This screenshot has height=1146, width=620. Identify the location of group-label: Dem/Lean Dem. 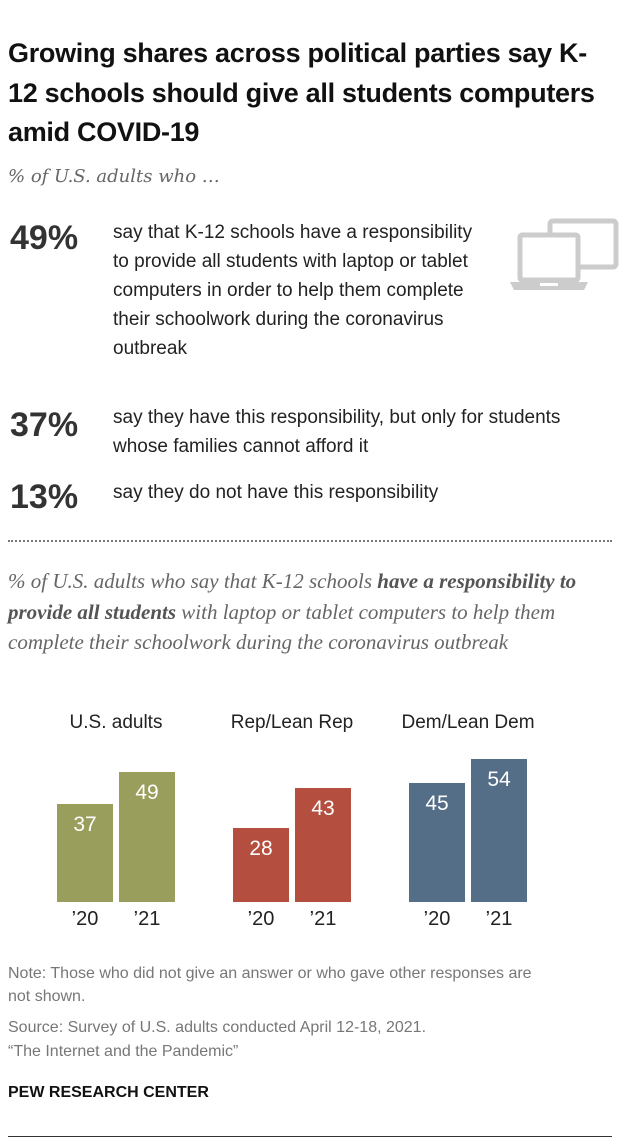
(468, 722).